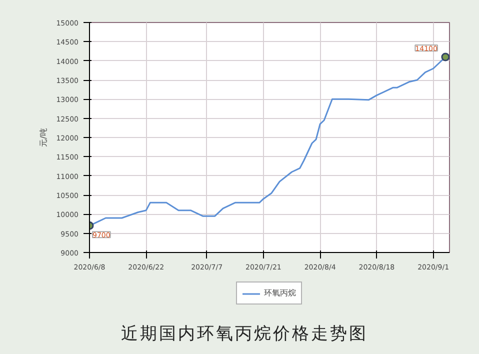 The height and width of the screenshot is (354, 479). What do you see at coordinates (43, 137) in the screenshot?
I see `y-axis-title: 元/吨` at bounding box center [43, 137].